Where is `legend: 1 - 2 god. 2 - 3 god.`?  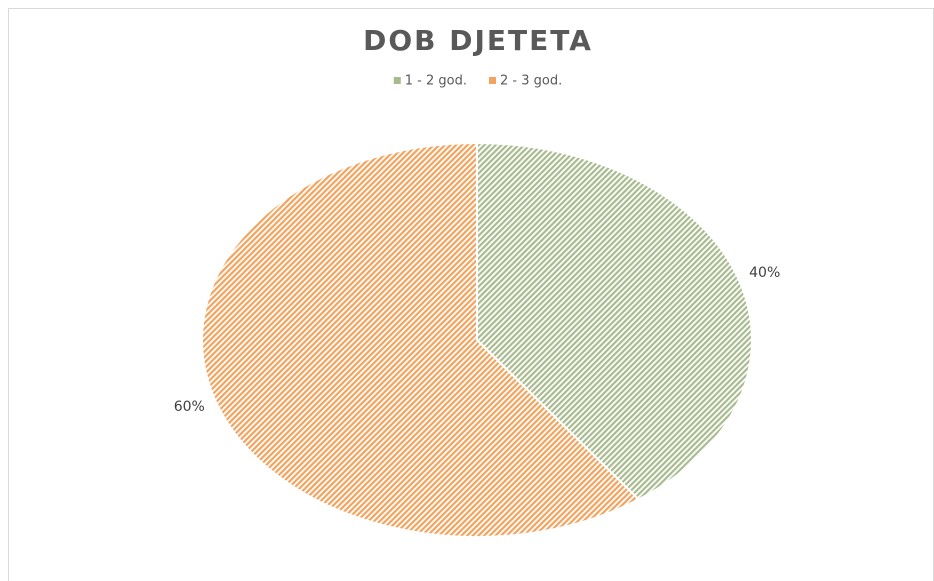
legend: 1 - 2 god. 2 - 3 god. is located at coordinates (477, 81).